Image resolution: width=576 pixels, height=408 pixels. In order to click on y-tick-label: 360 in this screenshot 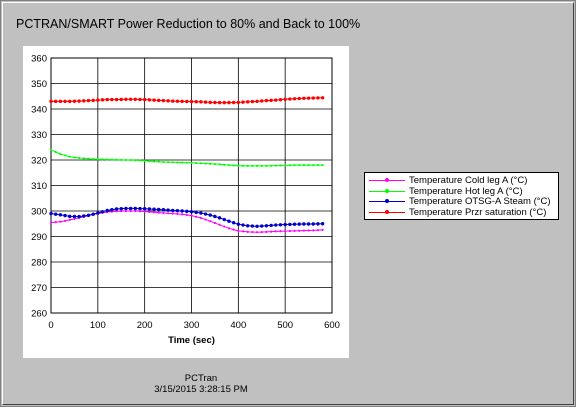, I will do `click(39, 59)`.